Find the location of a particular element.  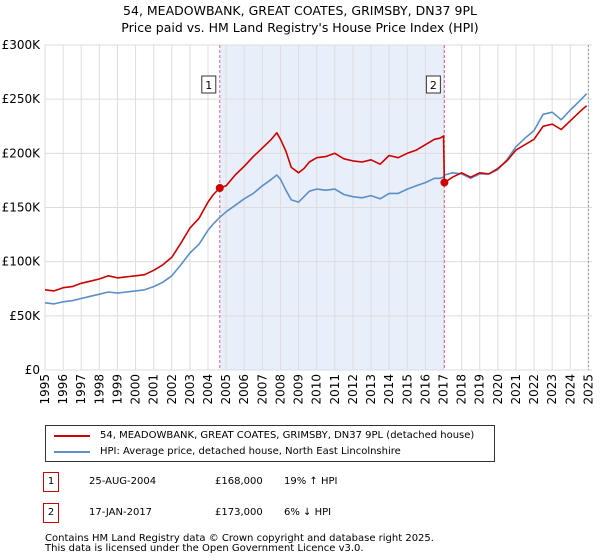

sale-2-point is located at coordinates (444, 182).